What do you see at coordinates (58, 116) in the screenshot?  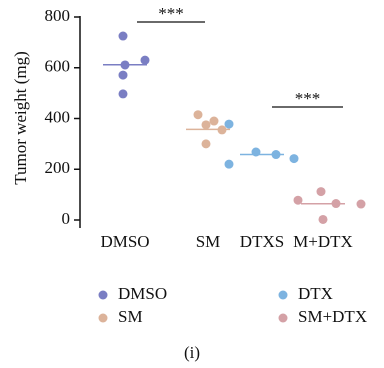 I see `y-tick-label: 400` at bounding box center [58, 116].